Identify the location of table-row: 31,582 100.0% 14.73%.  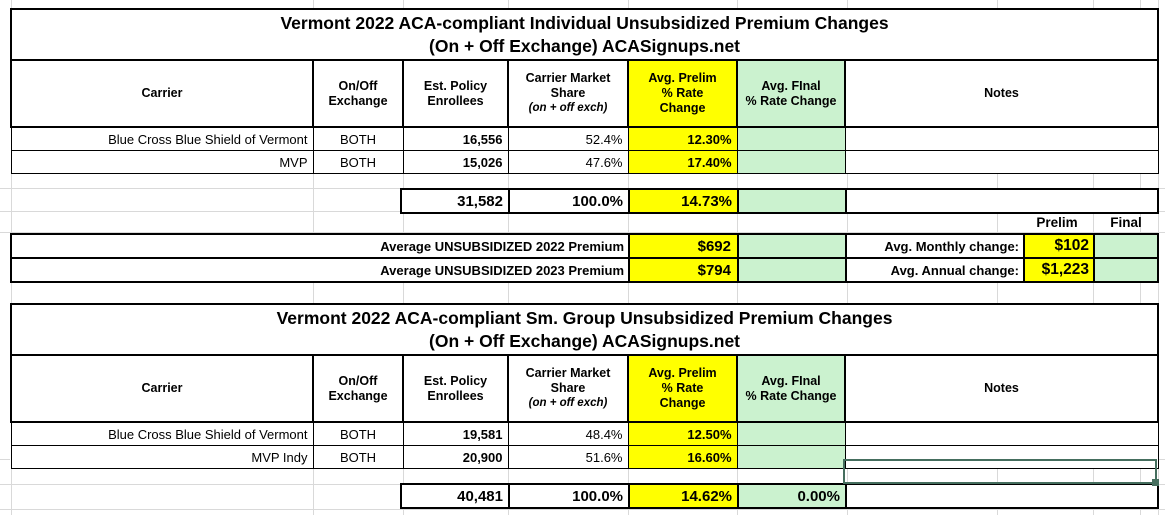
(779, 201).